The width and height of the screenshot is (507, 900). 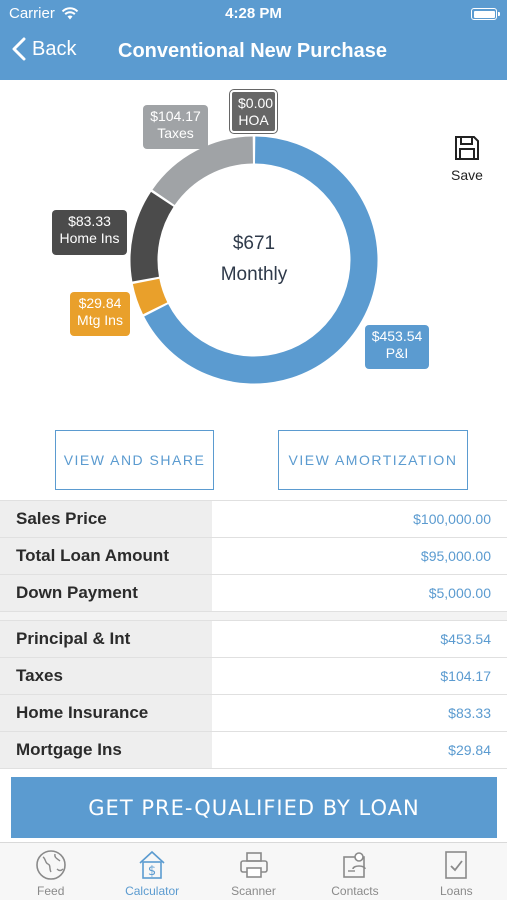 What do you see at coordinates (254, 274) in the screenshot?
I see `monthly-label: Monthly` at bounding box center [254, 274].